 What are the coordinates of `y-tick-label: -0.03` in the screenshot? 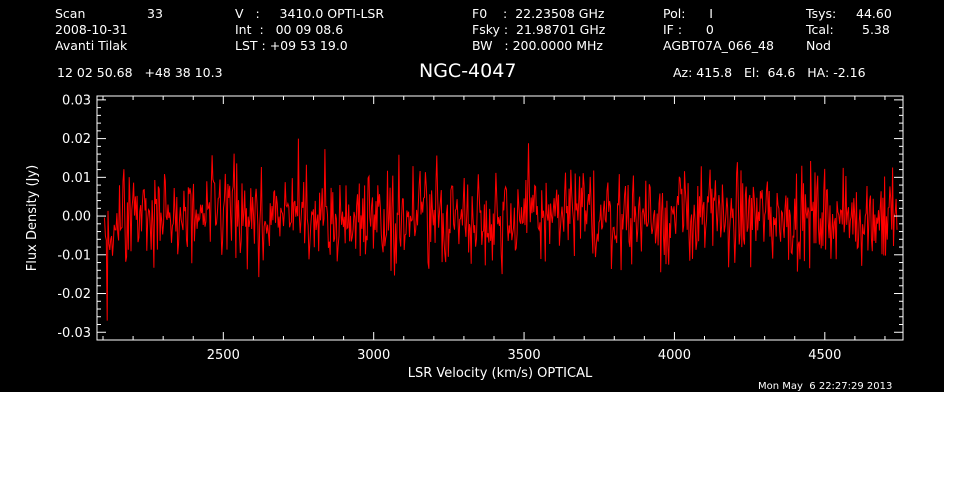 It's located at (74, 333).